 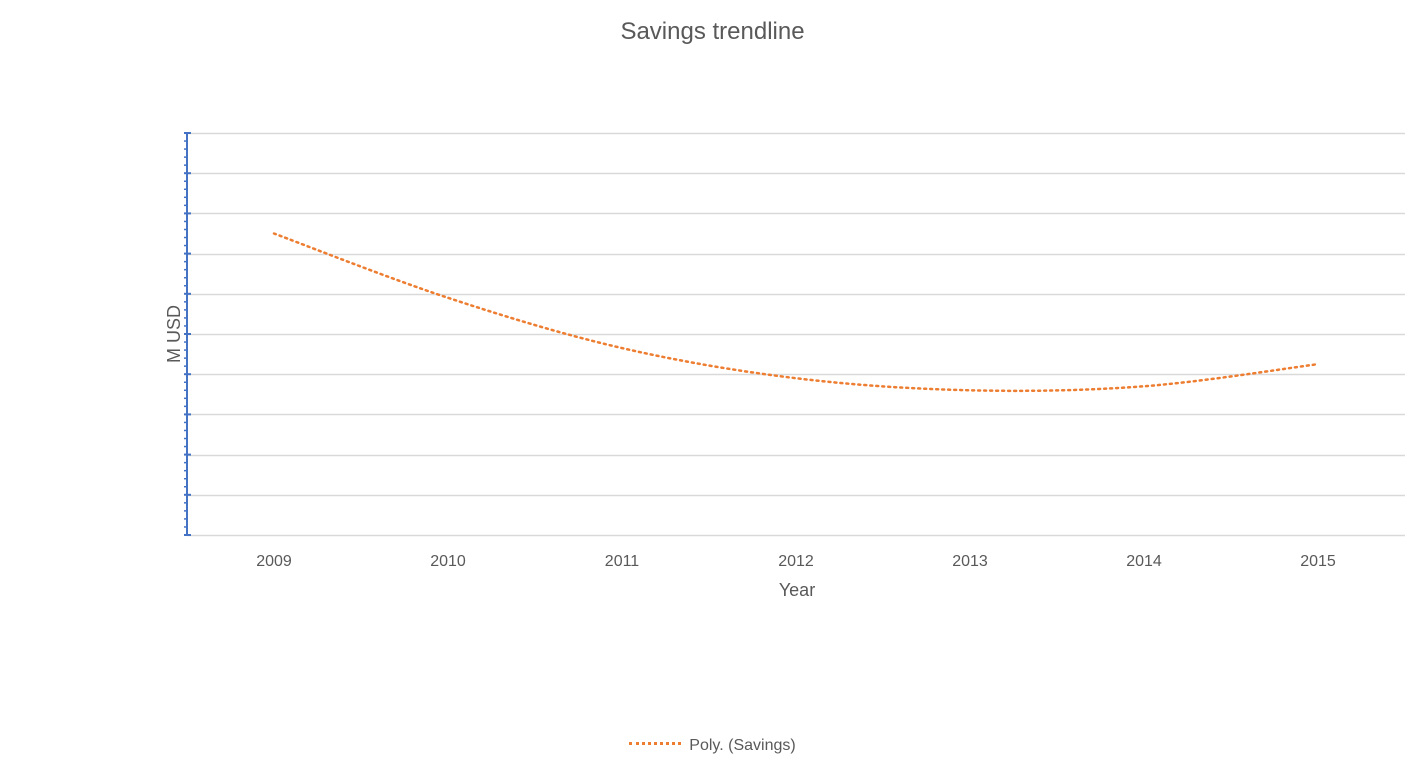 I want to click on x-tick-label: 2010, so click(x=448, y=561).